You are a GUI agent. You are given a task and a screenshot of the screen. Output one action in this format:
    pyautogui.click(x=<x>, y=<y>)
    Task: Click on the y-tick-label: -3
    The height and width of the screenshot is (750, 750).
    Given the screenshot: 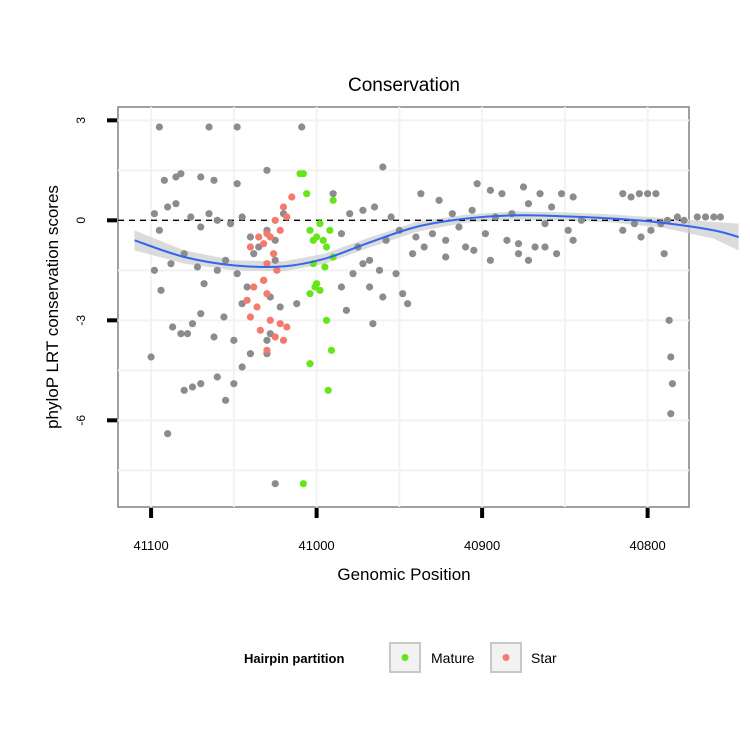 What is the action you would take?
    pyautogui.click(x=81, y=320)
    